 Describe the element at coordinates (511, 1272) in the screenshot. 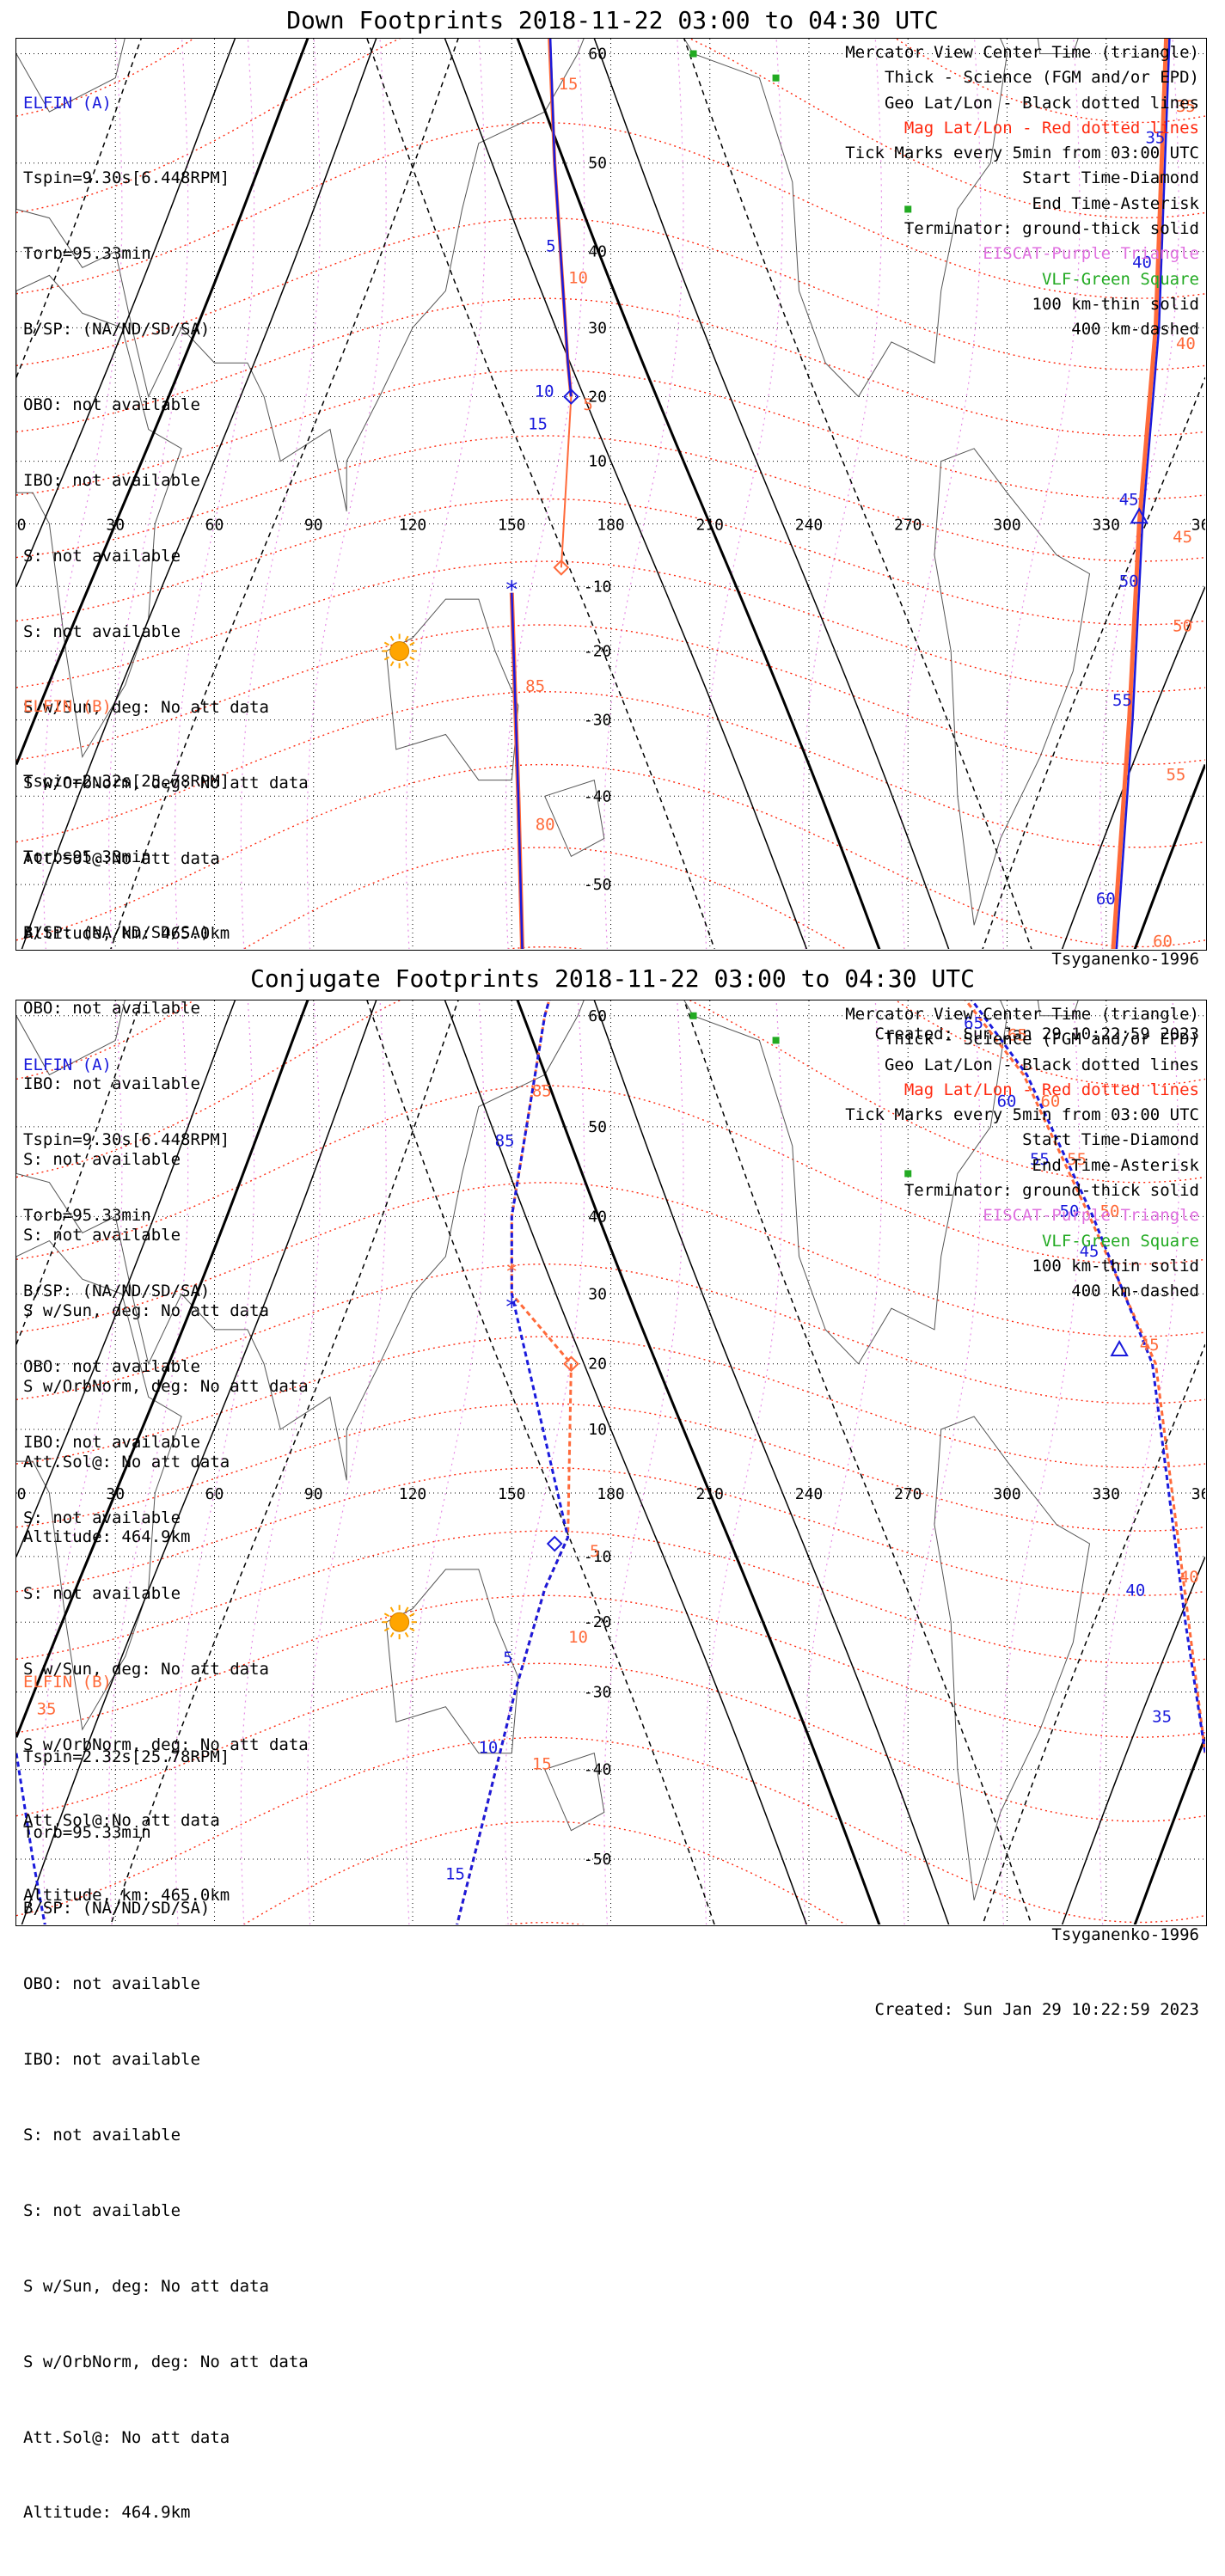

I see `end-asterisk-marker: *` at that location.